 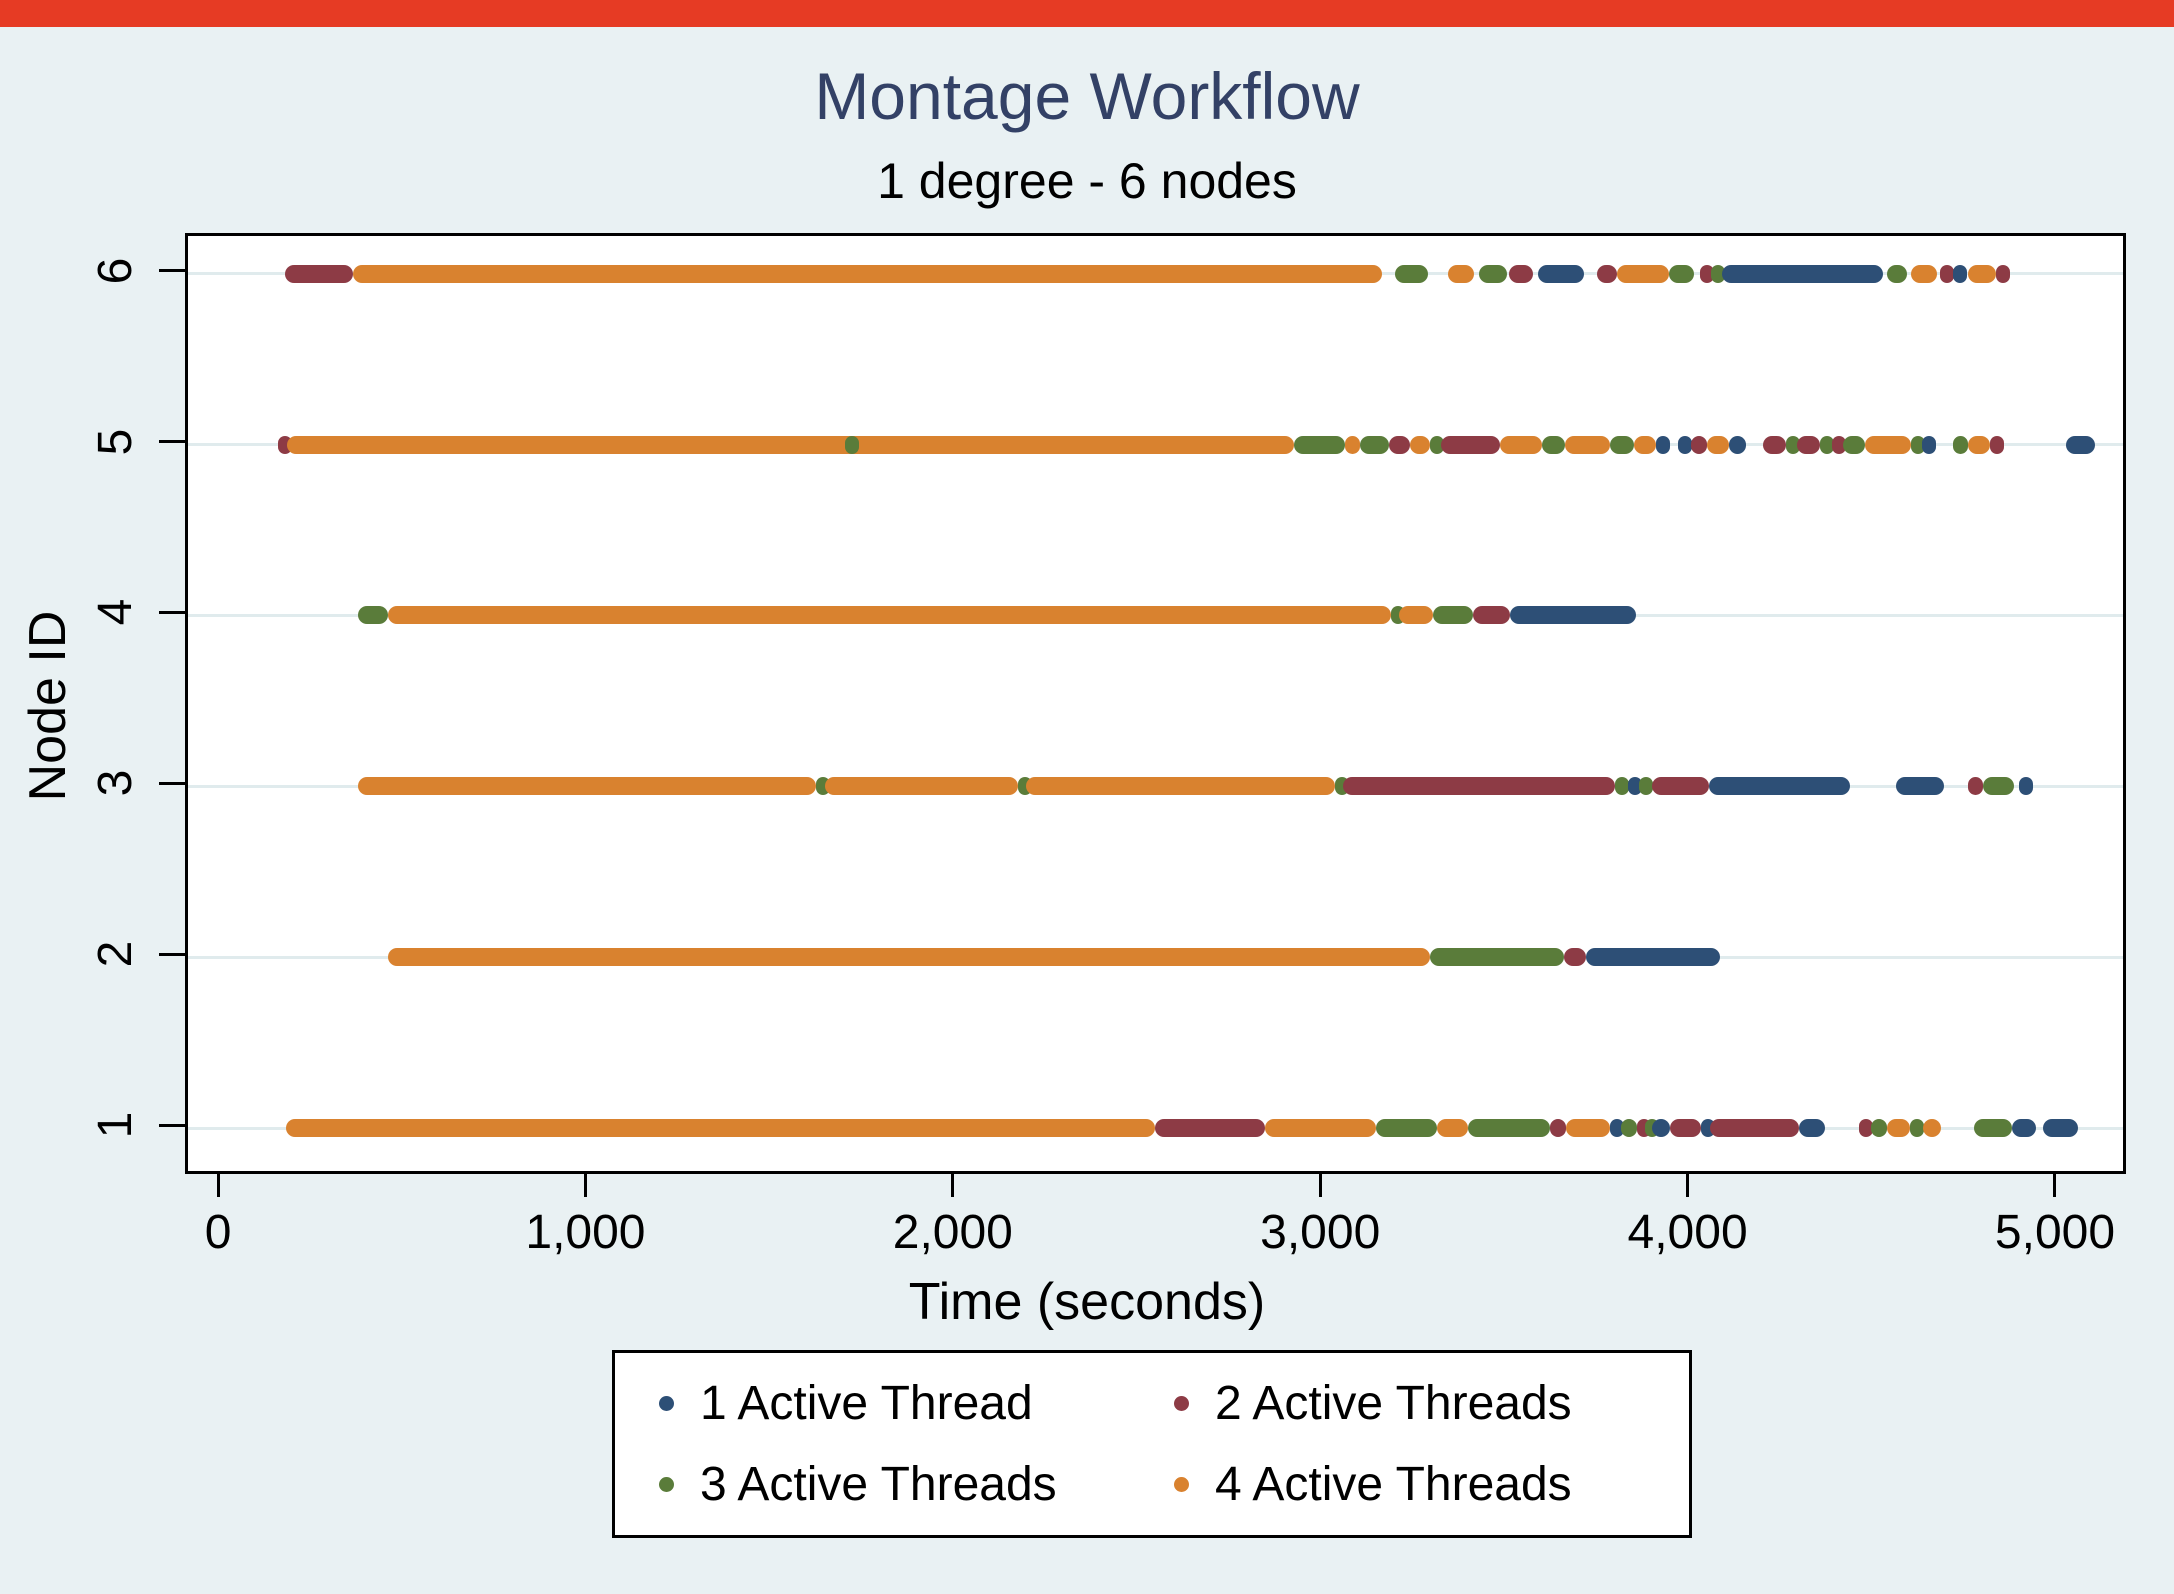 I want to click on chart-title: Montage Workflow, so click(x=1087, y=96).